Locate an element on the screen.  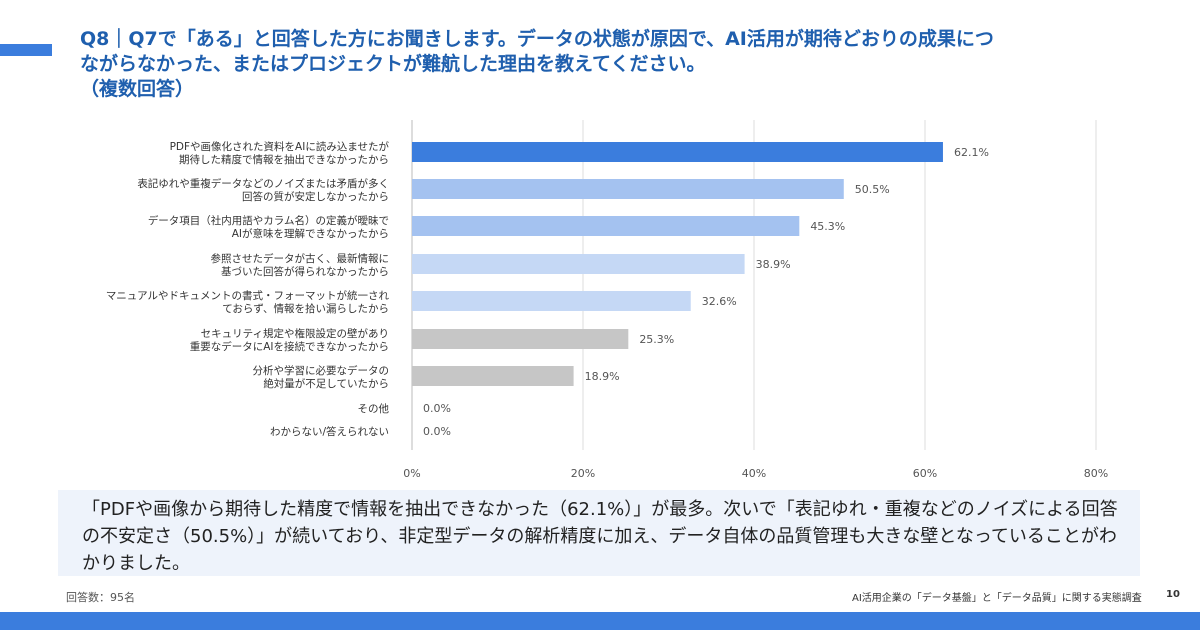
data-label: 32.6% is located at coordinates (719, 301).